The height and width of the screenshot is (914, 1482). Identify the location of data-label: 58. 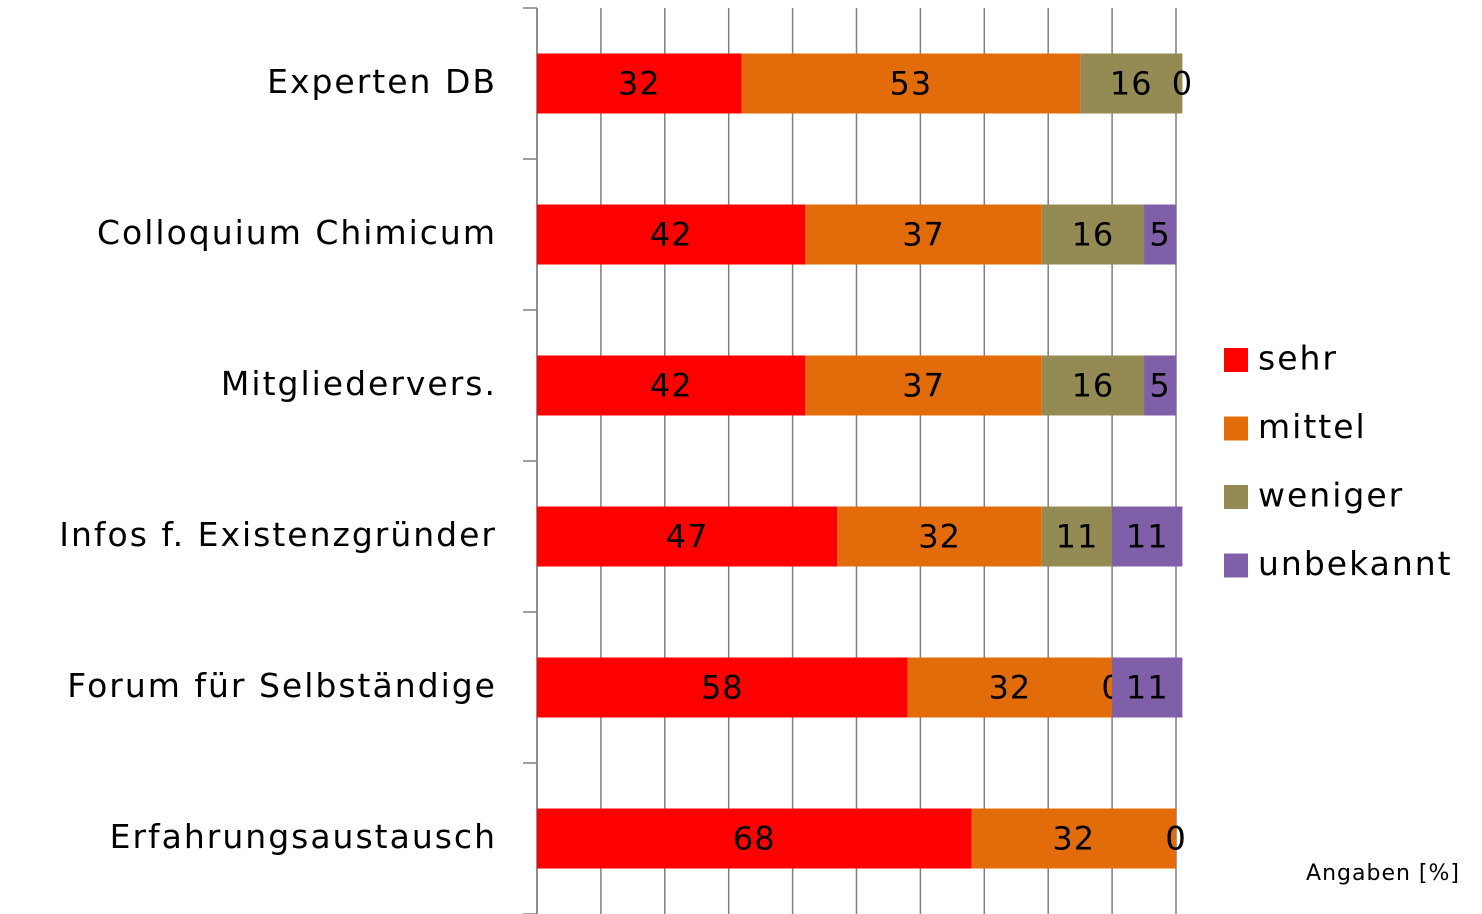
(722, 688).